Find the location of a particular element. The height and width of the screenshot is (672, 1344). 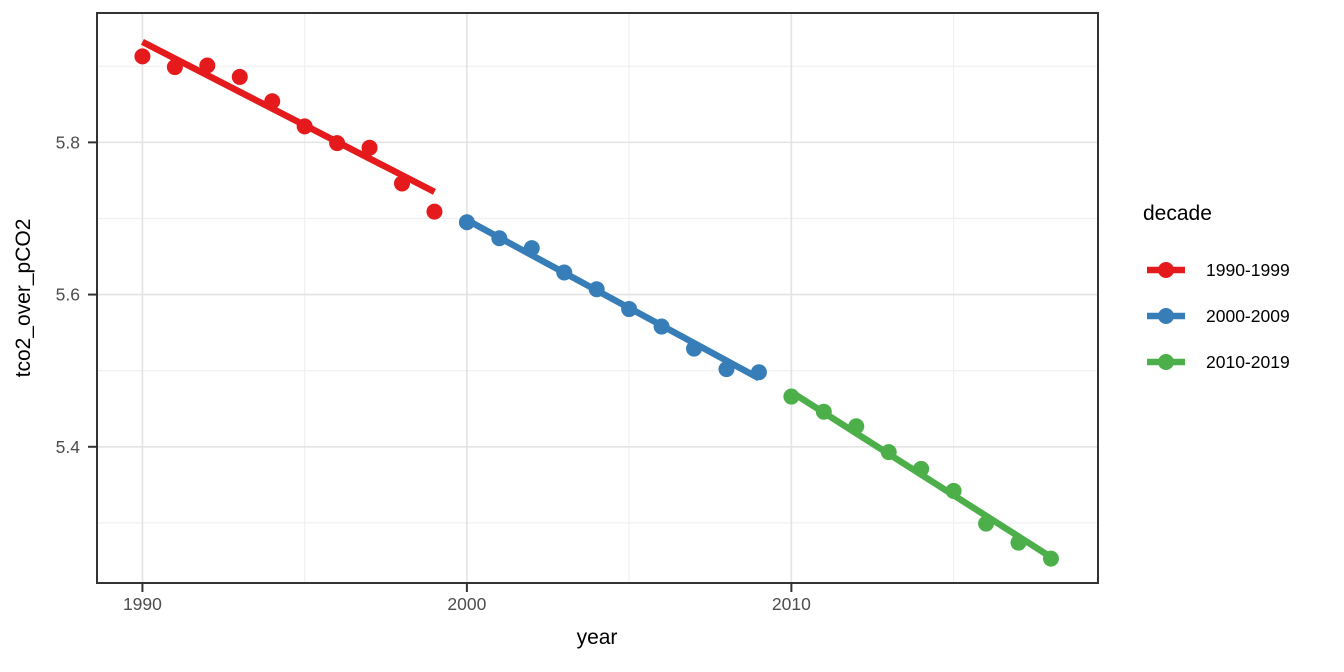

trend-line-1990-1999 is located at coordinates (288, 117).